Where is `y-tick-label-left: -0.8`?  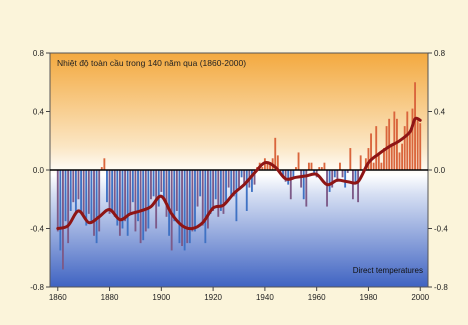
y-tick-label-left: -0.8 is located at coordinates (37, 287).